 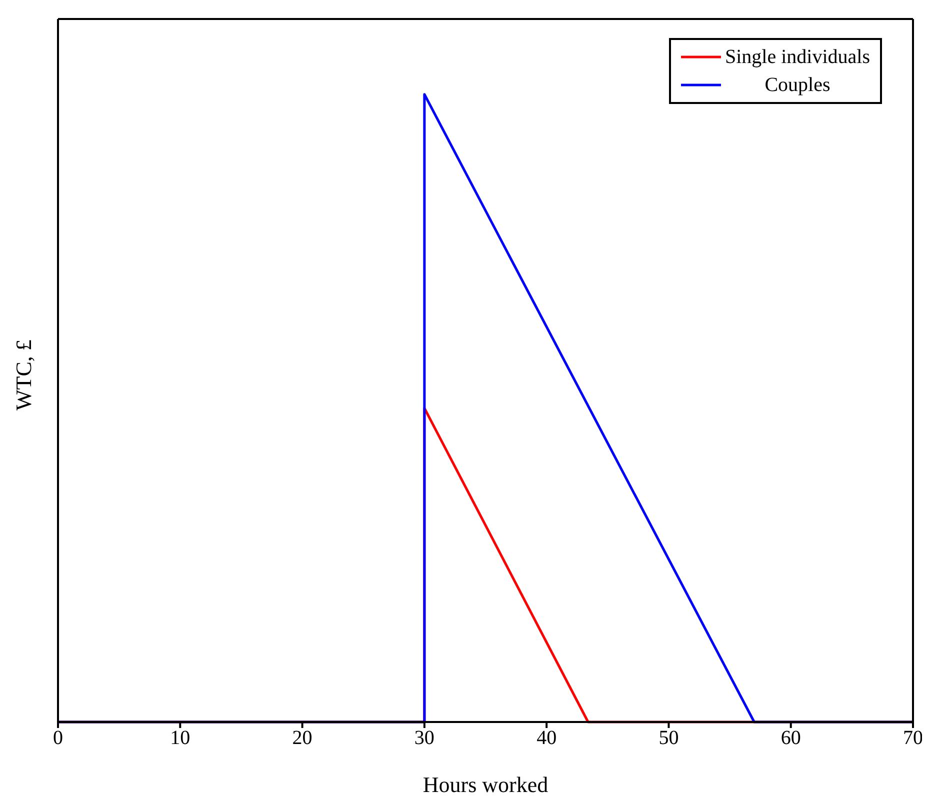 I want to click on legend-label: Single individuals, so click(x=797, y=57).